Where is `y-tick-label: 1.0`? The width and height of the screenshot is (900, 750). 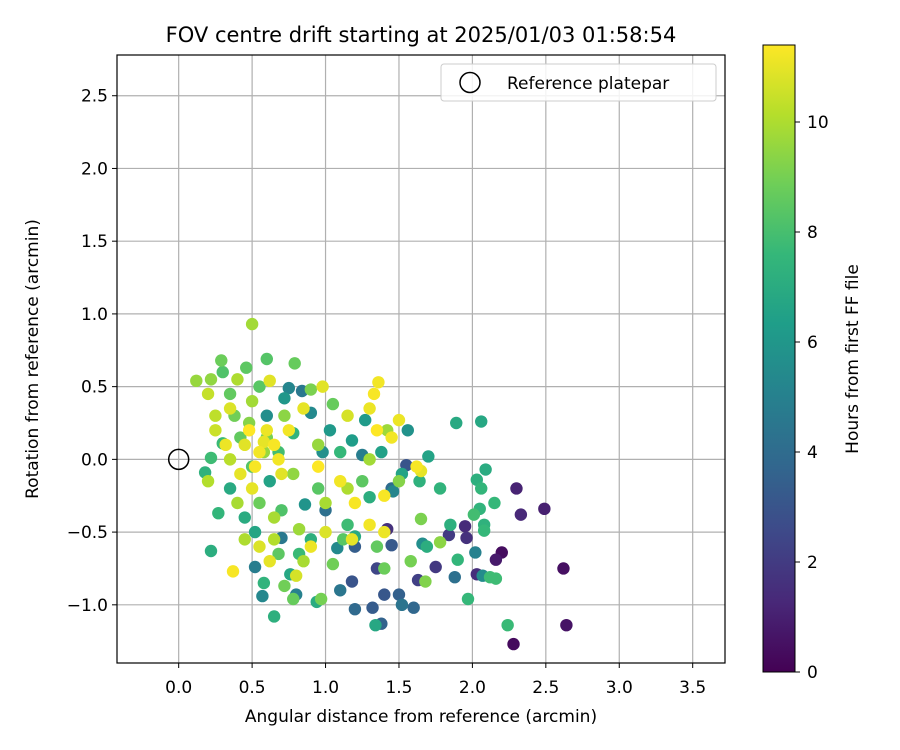
y-tick-label: 1.0 is located at coordinates (94, 315).